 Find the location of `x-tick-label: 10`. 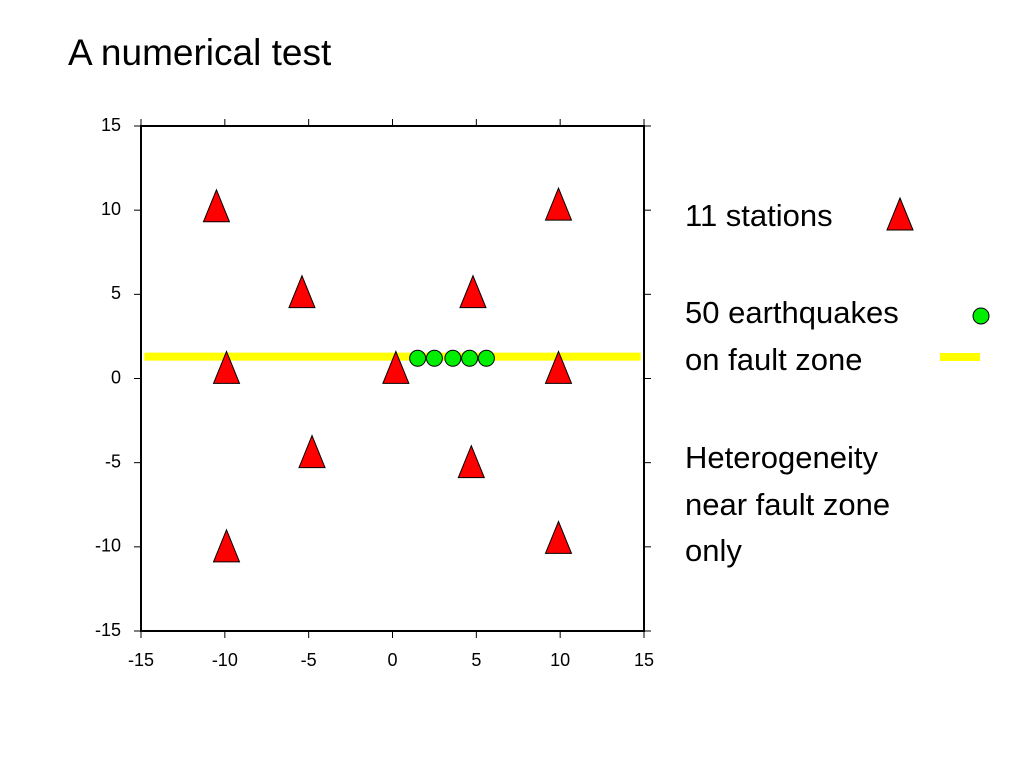

x-tick-label: 10 is located at coordinates (560, 660).